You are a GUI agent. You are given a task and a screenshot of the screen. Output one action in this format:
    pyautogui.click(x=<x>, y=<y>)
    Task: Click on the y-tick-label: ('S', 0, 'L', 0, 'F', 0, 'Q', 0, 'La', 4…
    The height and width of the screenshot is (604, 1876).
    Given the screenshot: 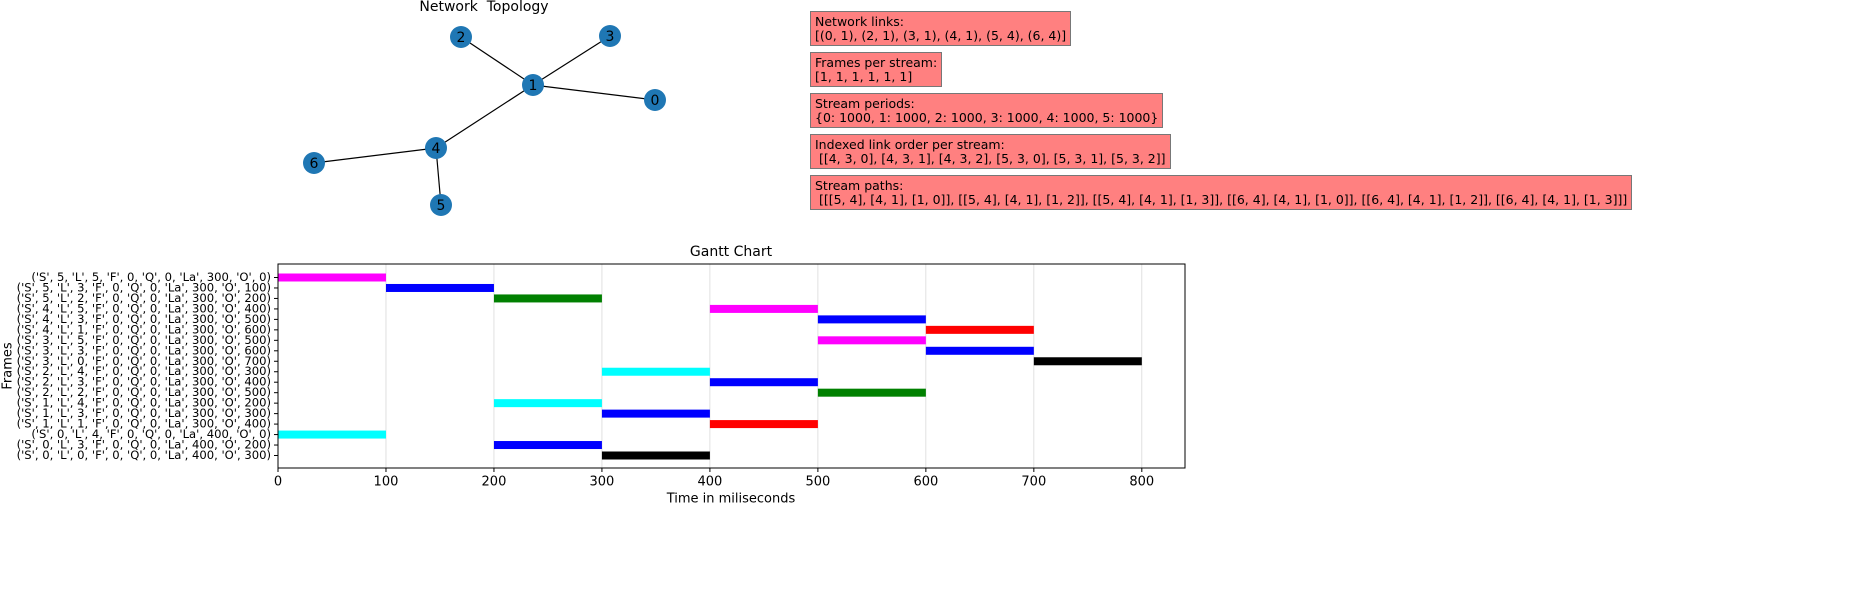 What is the action you would take?
    pyautogui.click(x=144, y=455)
    